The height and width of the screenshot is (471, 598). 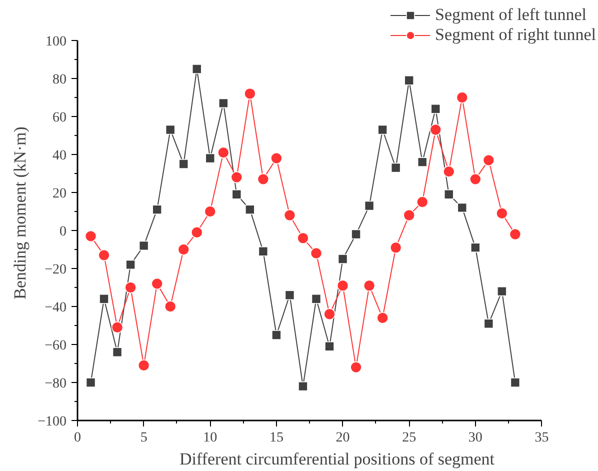 I want to click on x-tick-label: 20, so click(x=343, y=438).